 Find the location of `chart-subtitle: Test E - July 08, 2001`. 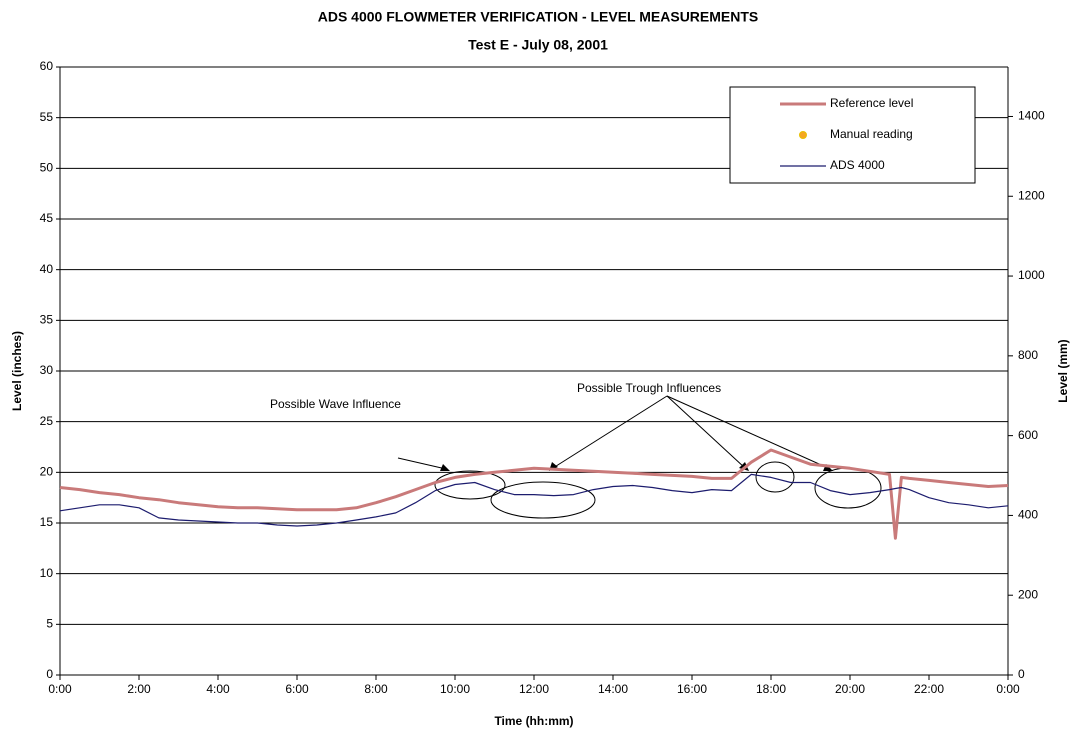

chart-subtitle: Test E - July 08, 2001 is located at coordinates (538, 45).